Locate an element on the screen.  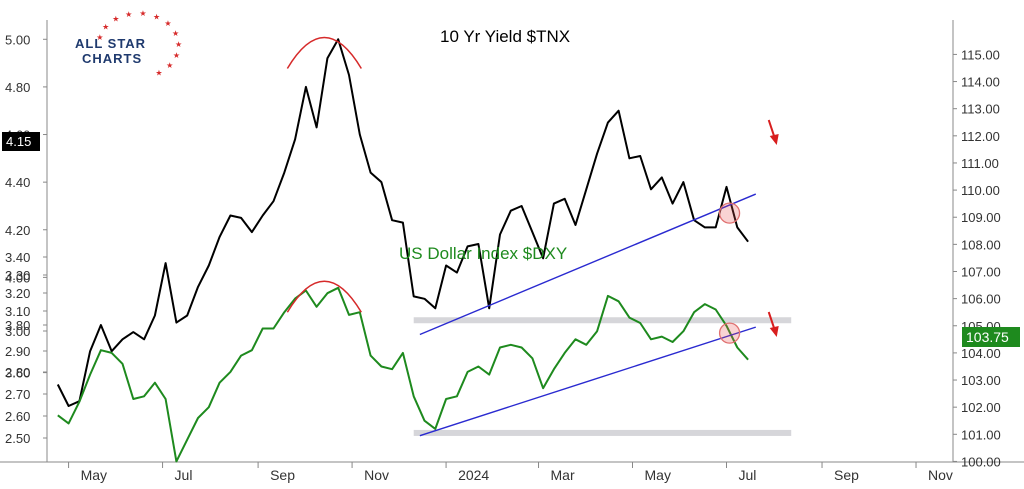
dxy-tick-label: 111.00 is located at coordinates (980, 163).